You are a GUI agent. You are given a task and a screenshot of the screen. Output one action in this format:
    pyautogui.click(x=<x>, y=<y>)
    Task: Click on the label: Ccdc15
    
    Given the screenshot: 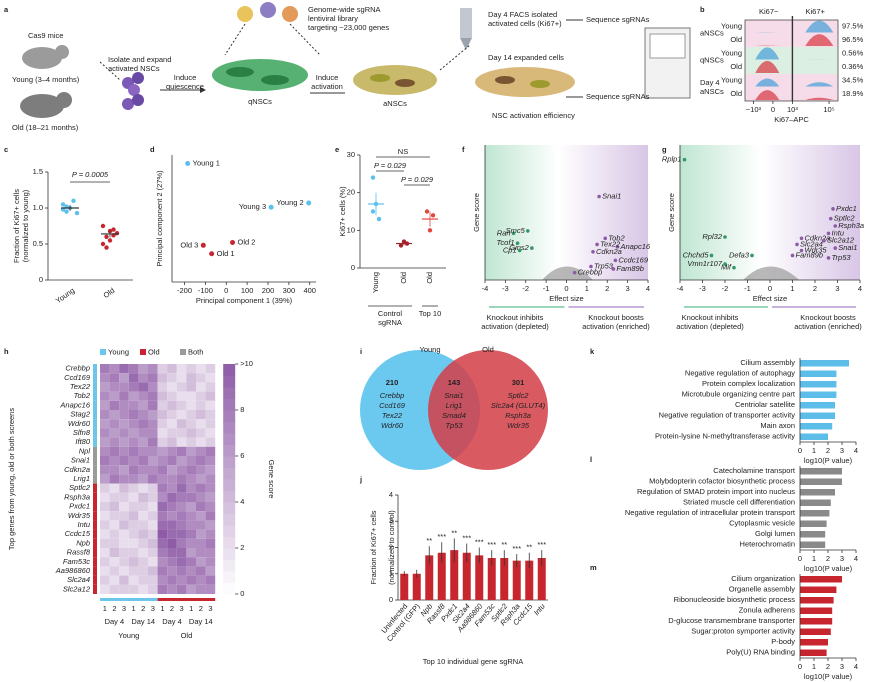 What is the action you would take?
    pyautogui.click(x=78, y=533)
    